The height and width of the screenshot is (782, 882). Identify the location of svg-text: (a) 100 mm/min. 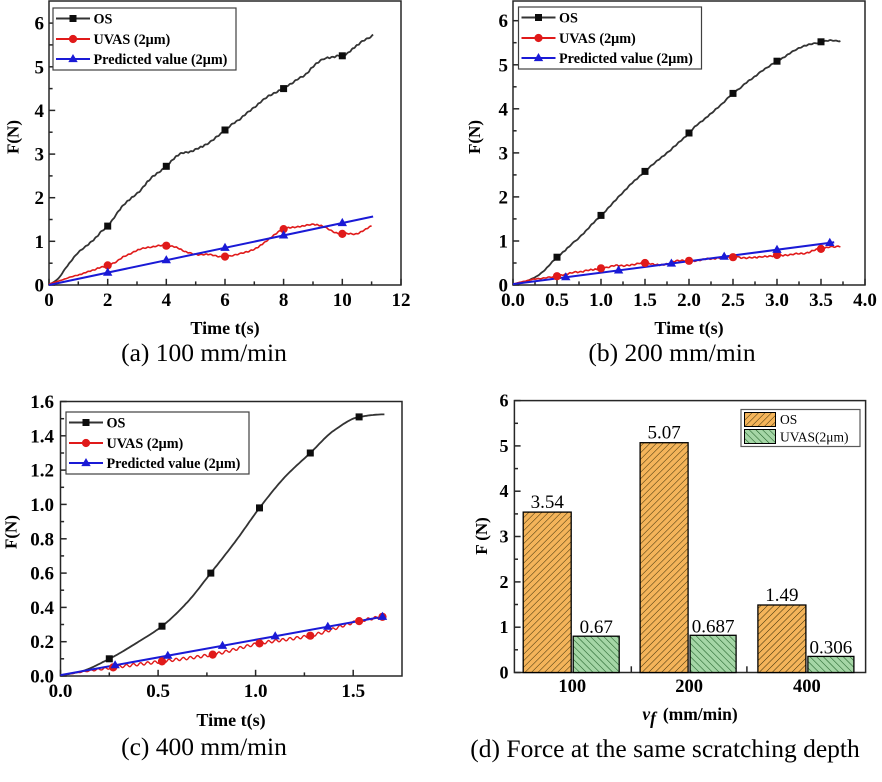
(204, 352).